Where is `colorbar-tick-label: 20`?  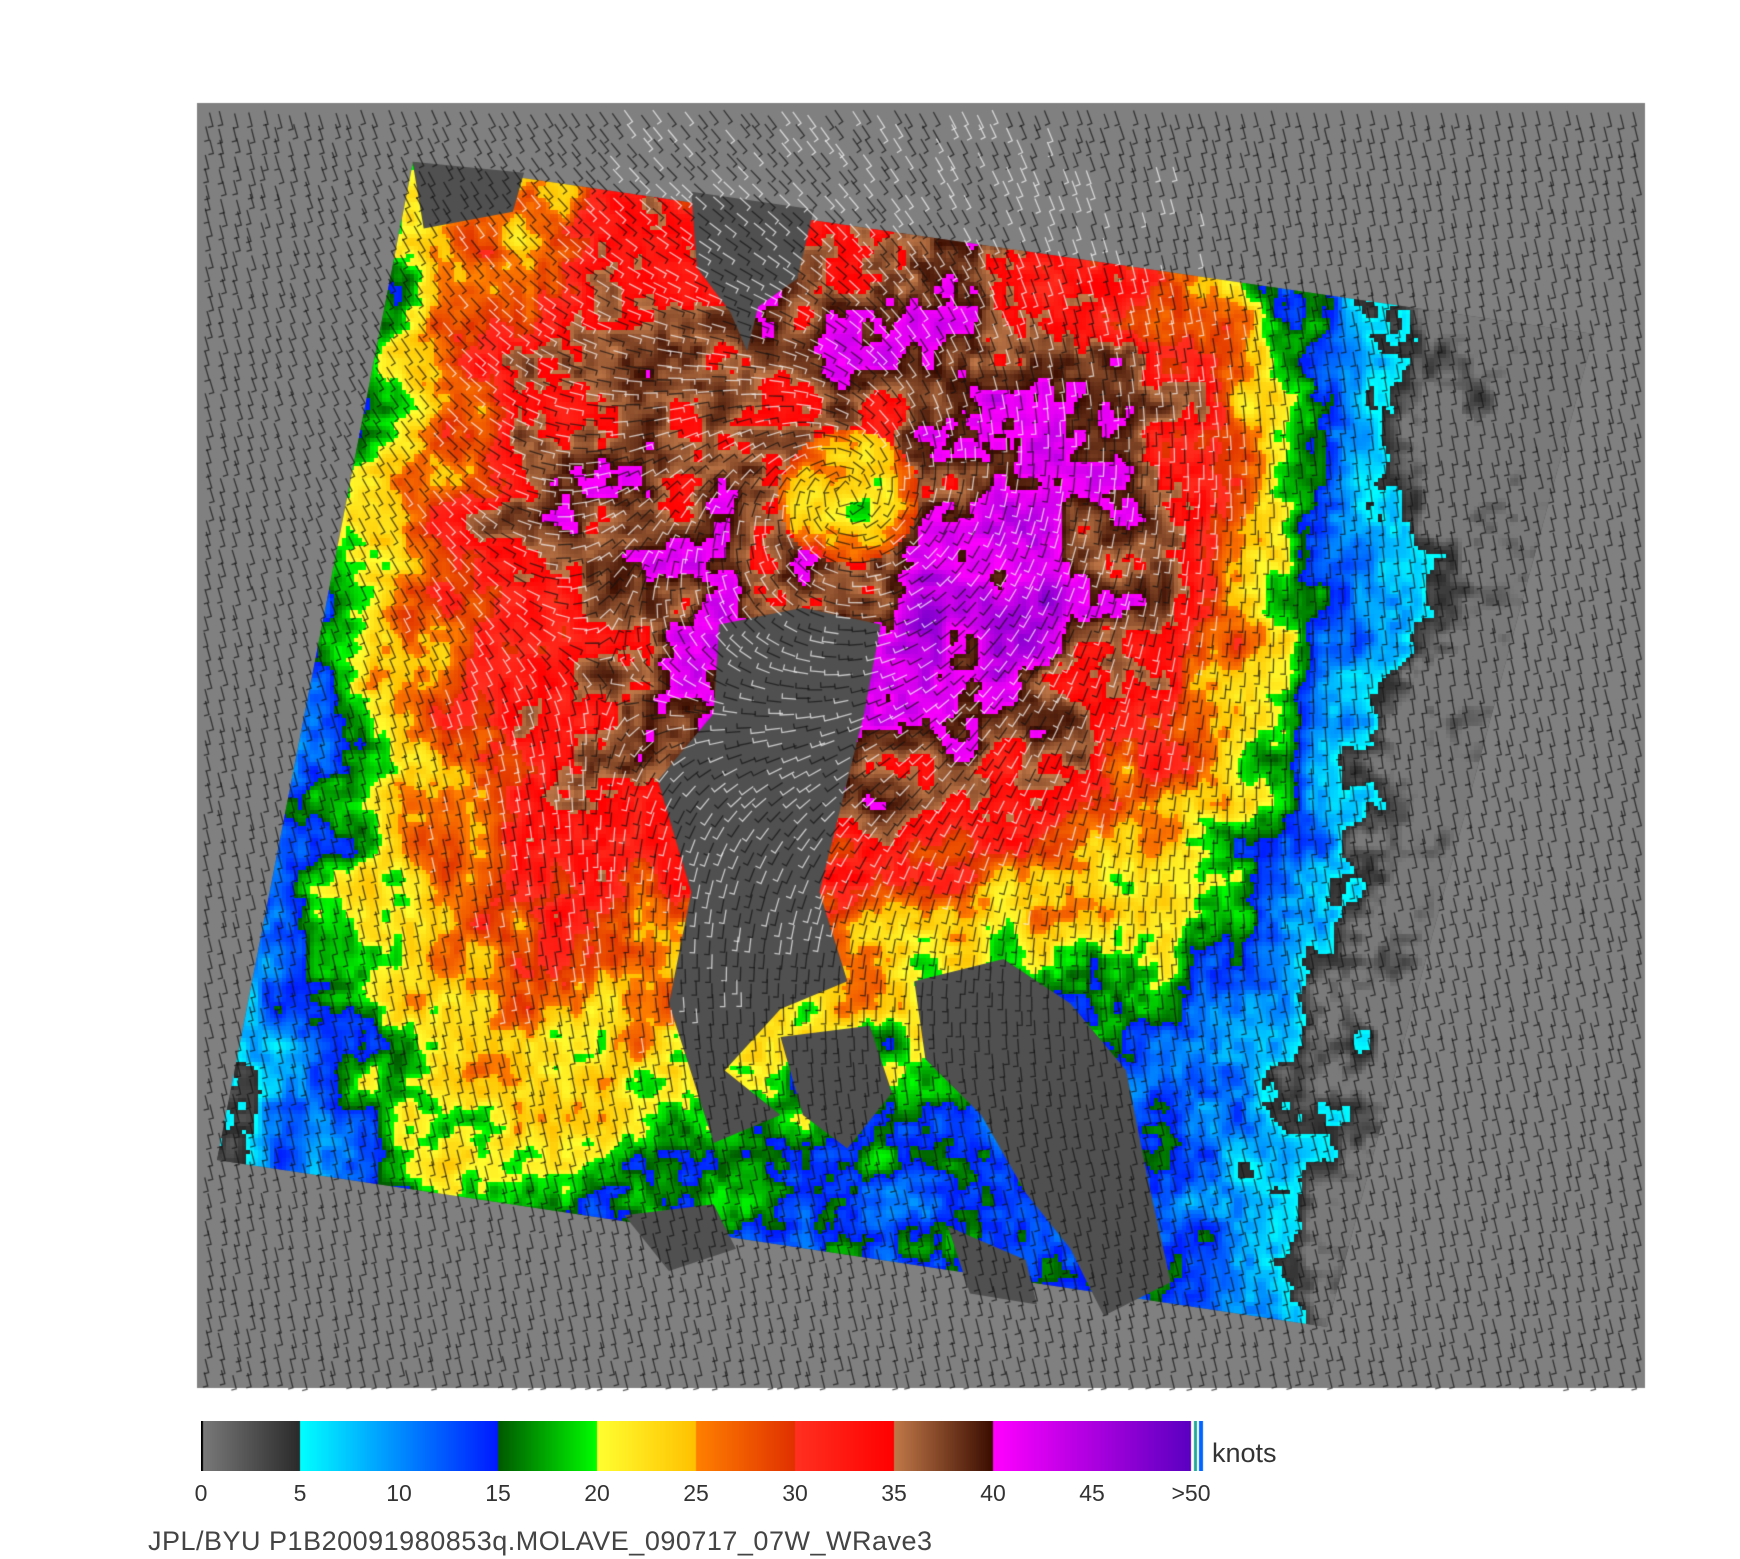 colorbar-tick-label: 20 is located at coordinates (597, 1493).